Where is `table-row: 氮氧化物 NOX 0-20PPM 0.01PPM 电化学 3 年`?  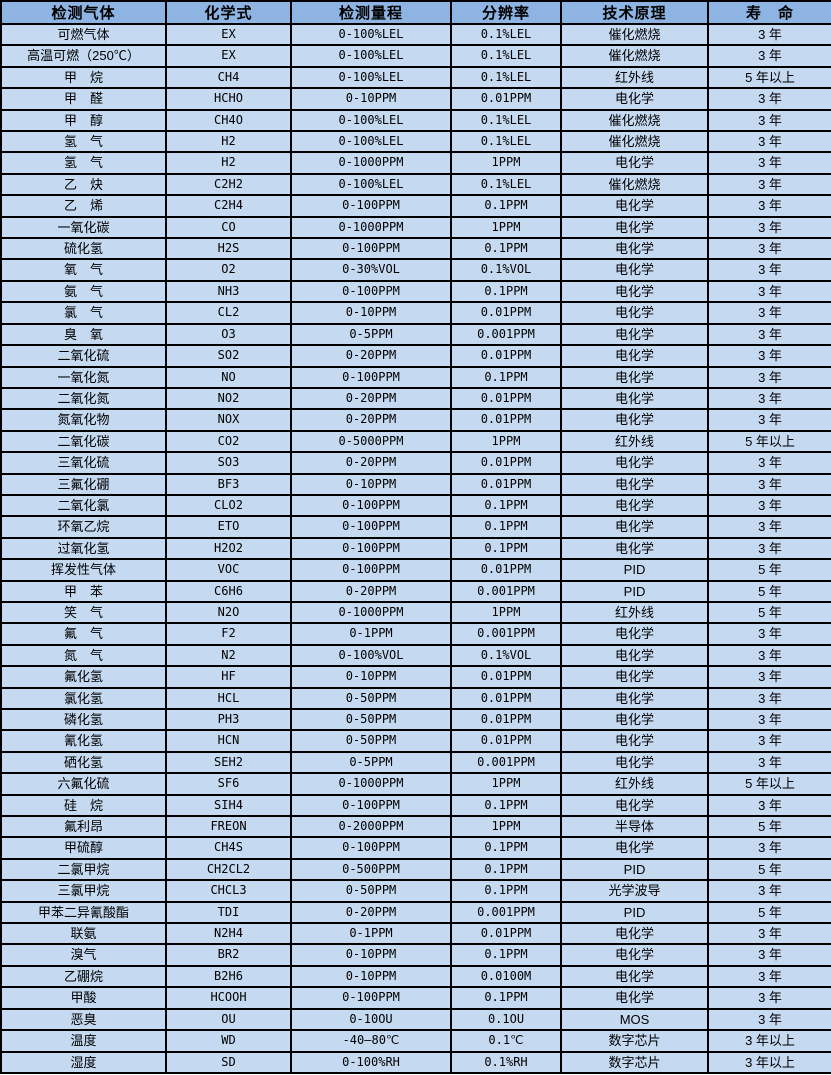
table-row: 氮氧化物 NOX 0-20PPM 0.01PPM 电化学 3 年 is located at coordinates (415, 420).